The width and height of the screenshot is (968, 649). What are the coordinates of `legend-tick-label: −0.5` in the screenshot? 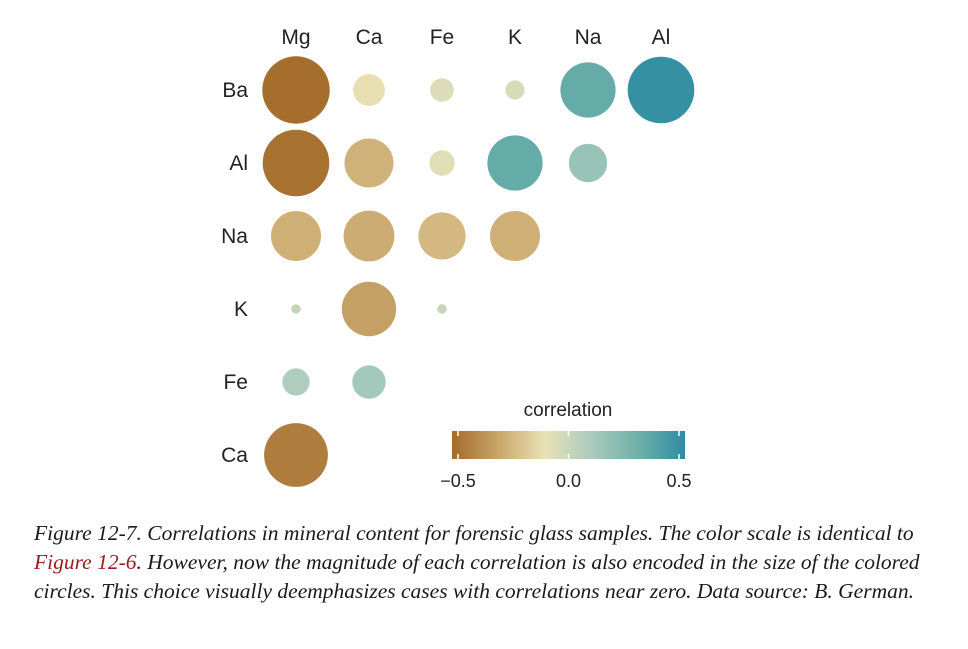 It's located at (458, 481).